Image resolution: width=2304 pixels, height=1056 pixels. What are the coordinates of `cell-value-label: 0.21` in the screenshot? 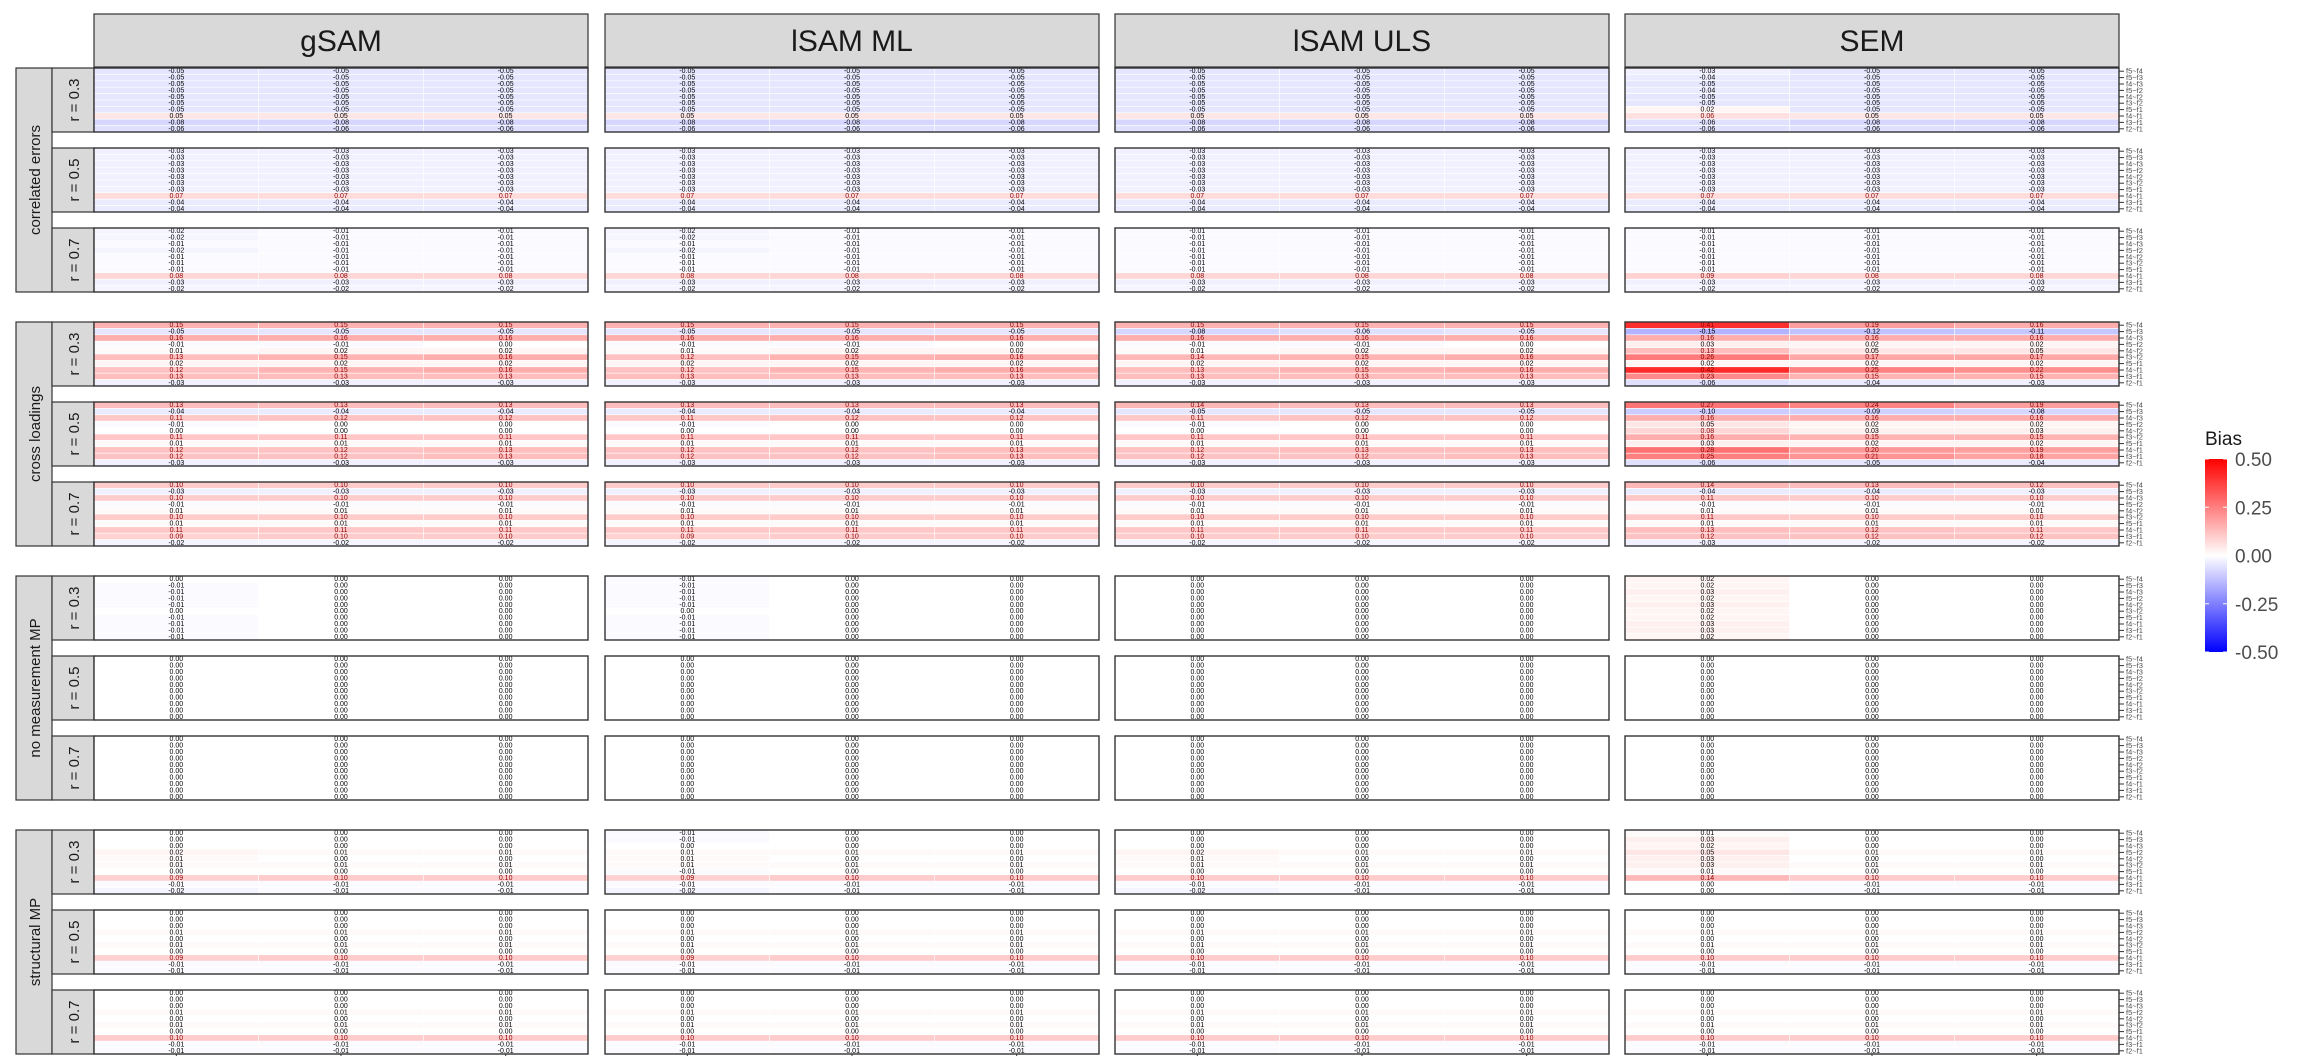 It's located at (1872, 456).